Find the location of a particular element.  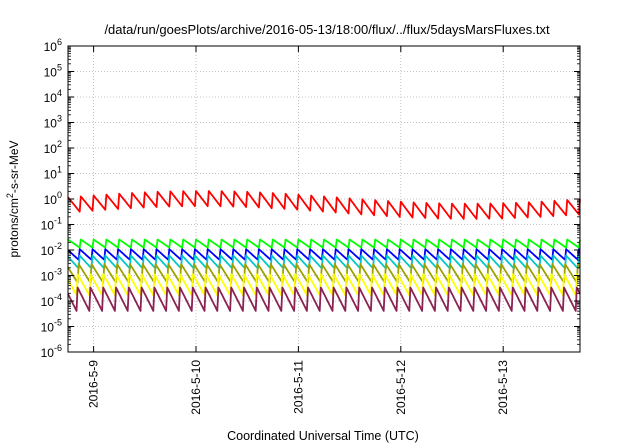

y-tick-label: 10⁶ is located at coordinates (53, 45).